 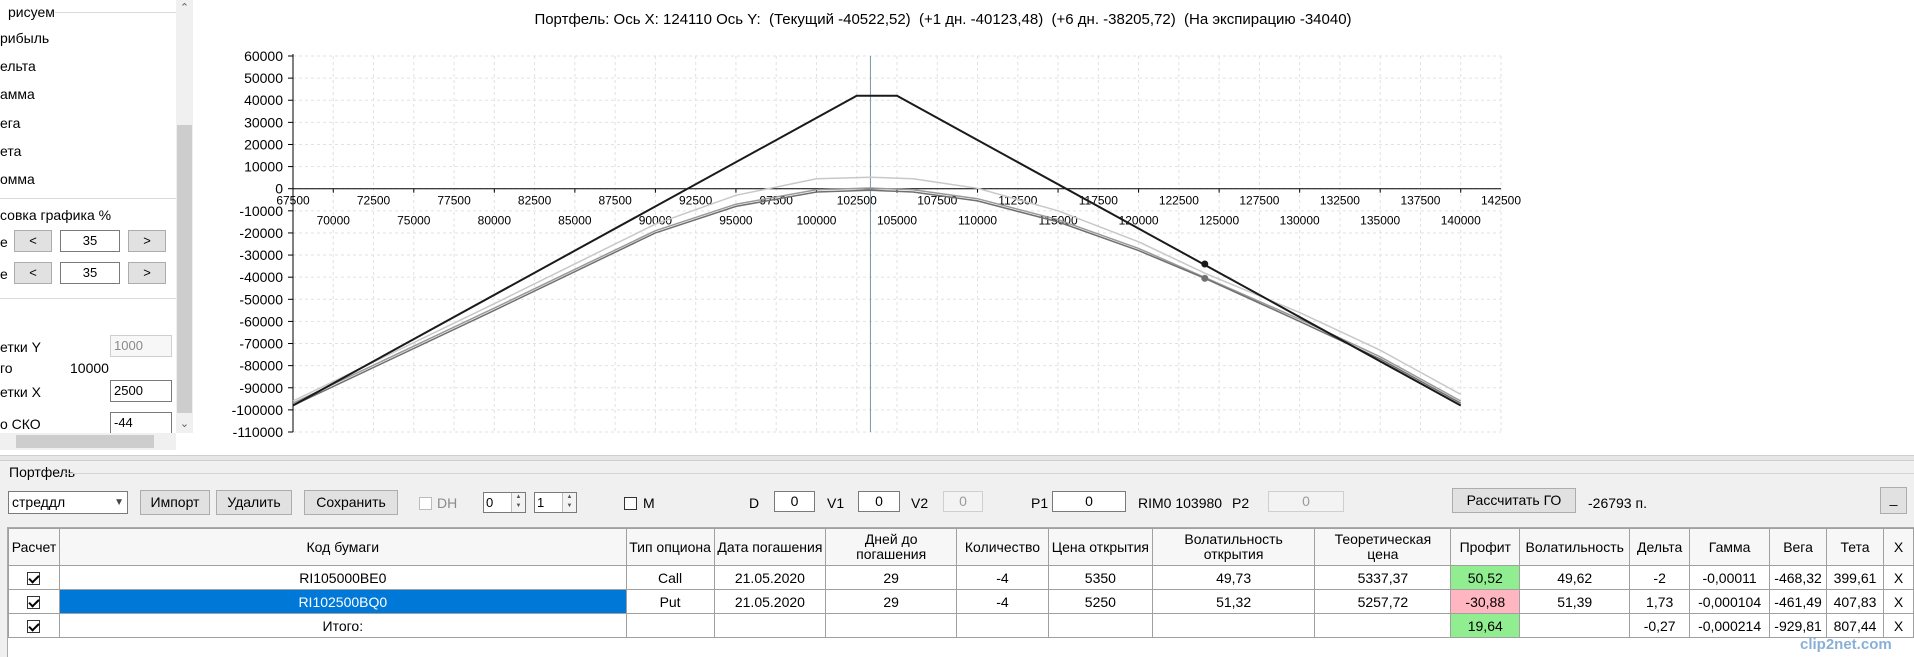 I want to click on spin-input-1: 0 ▲ ▼, so click(x=504, y=502).